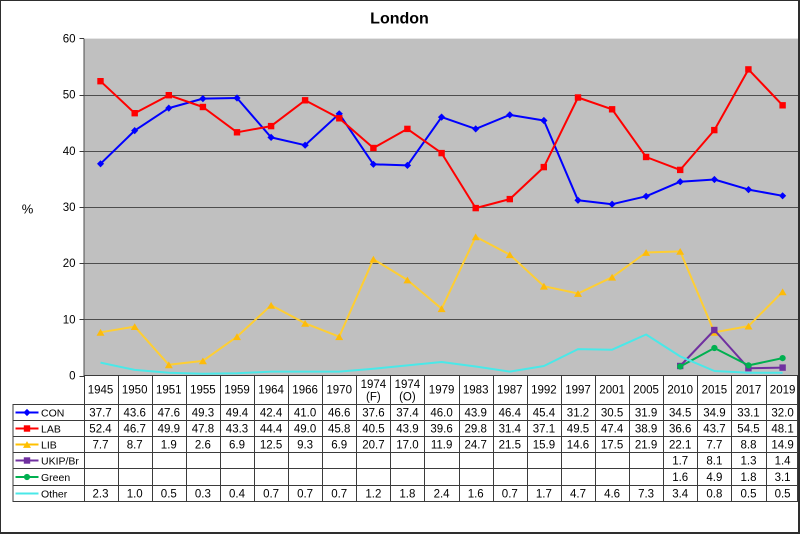 The image size is (800, 534). I want to click on svg-text: 37.1, so click(544, 430).